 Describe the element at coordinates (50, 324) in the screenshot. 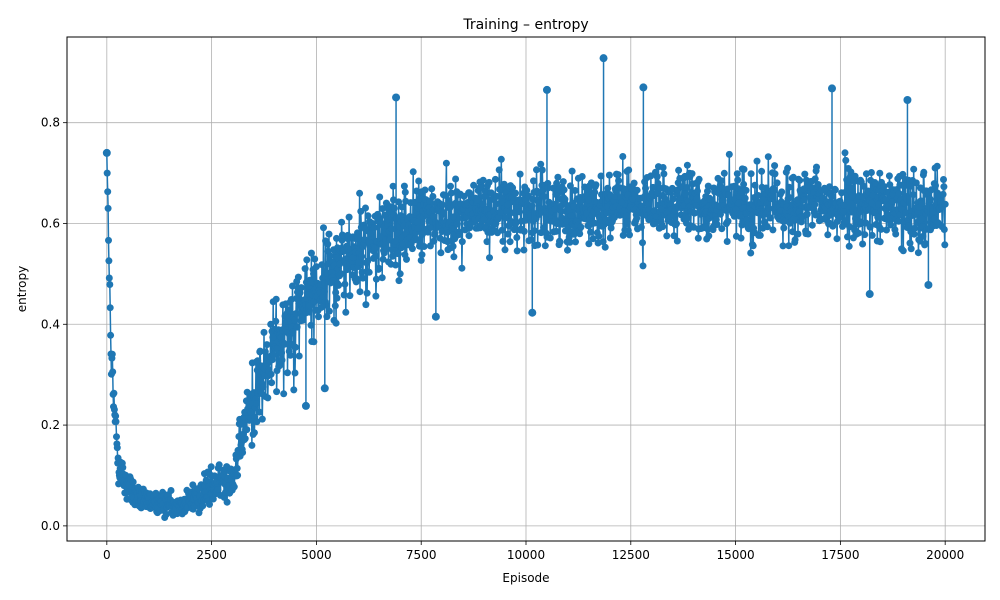

I see `y-tick-label: 0.4` at that location.